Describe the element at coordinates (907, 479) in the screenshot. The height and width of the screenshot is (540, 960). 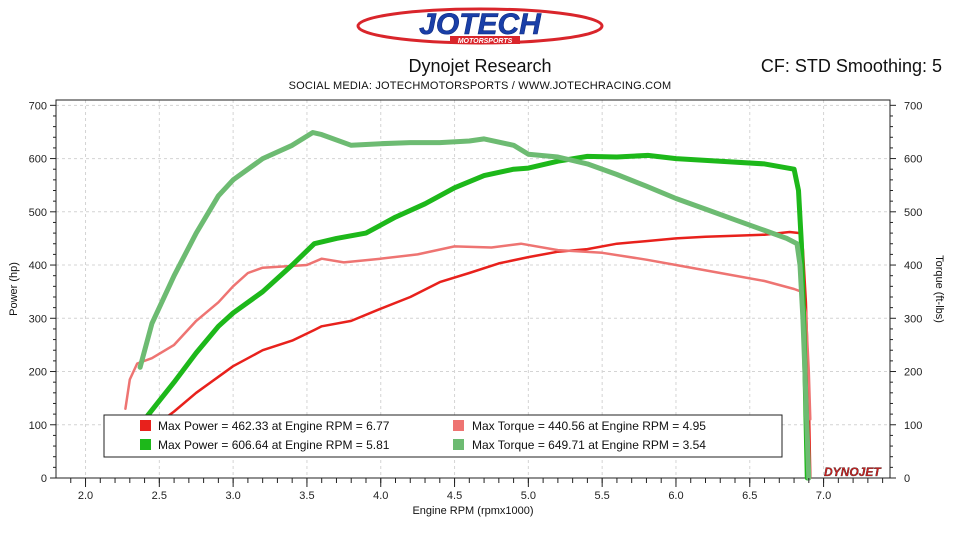
I see `y-right-tick-label: 0` at that location.